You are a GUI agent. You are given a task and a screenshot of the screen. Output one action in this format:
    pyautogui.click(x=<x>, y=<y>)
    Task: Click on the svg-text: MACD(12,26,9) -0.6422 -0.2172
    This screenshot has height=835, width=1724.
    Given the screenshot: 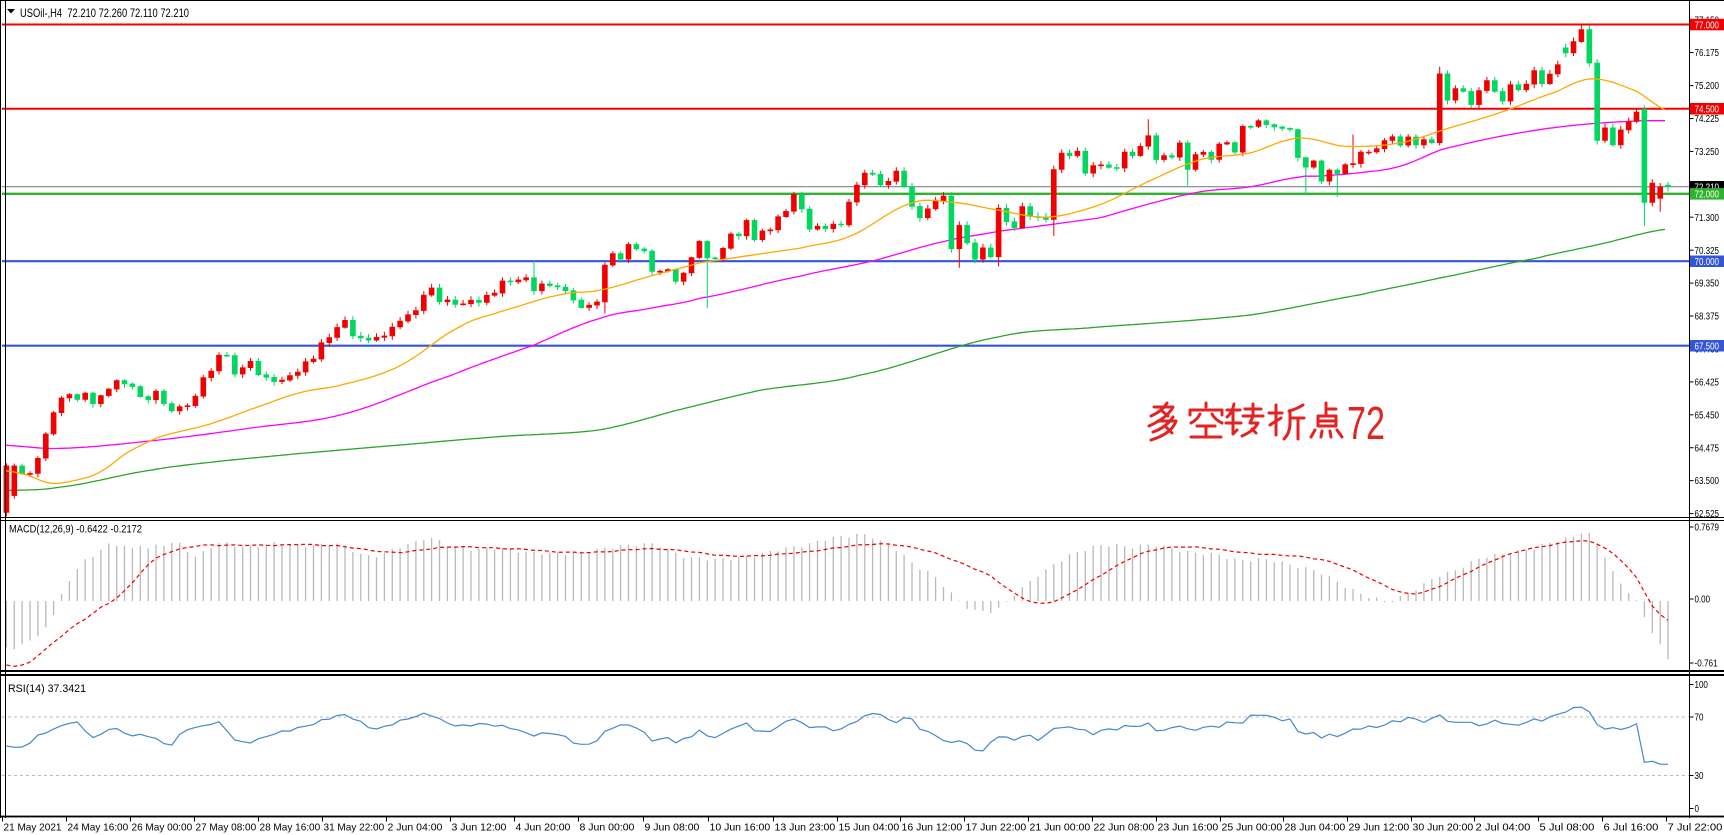 What is the action you would take?
    pyautogui.click(x=75, y=530)
    